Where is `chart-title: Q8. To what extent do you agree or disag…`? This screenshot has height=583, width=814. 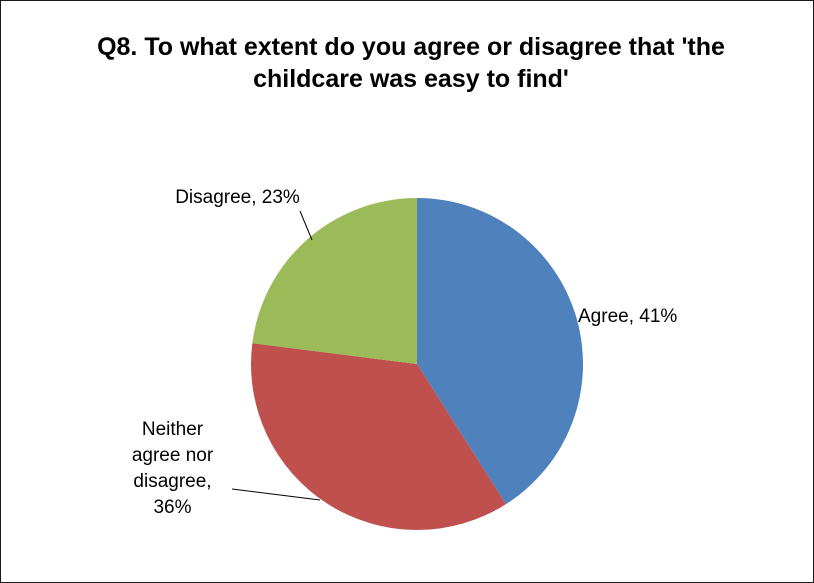
chart-title: Q8. To what extent do you agree or disag… is located at coordinates (411, 63).